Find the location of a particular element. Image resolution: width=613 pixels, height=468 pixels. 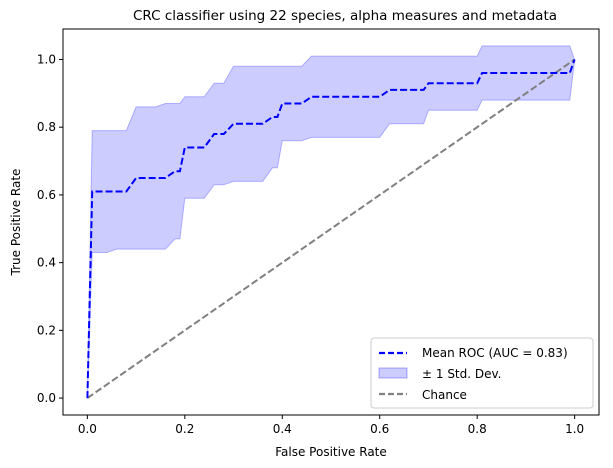

legend-swatch-std-dev is located at coordinates (393, 373).